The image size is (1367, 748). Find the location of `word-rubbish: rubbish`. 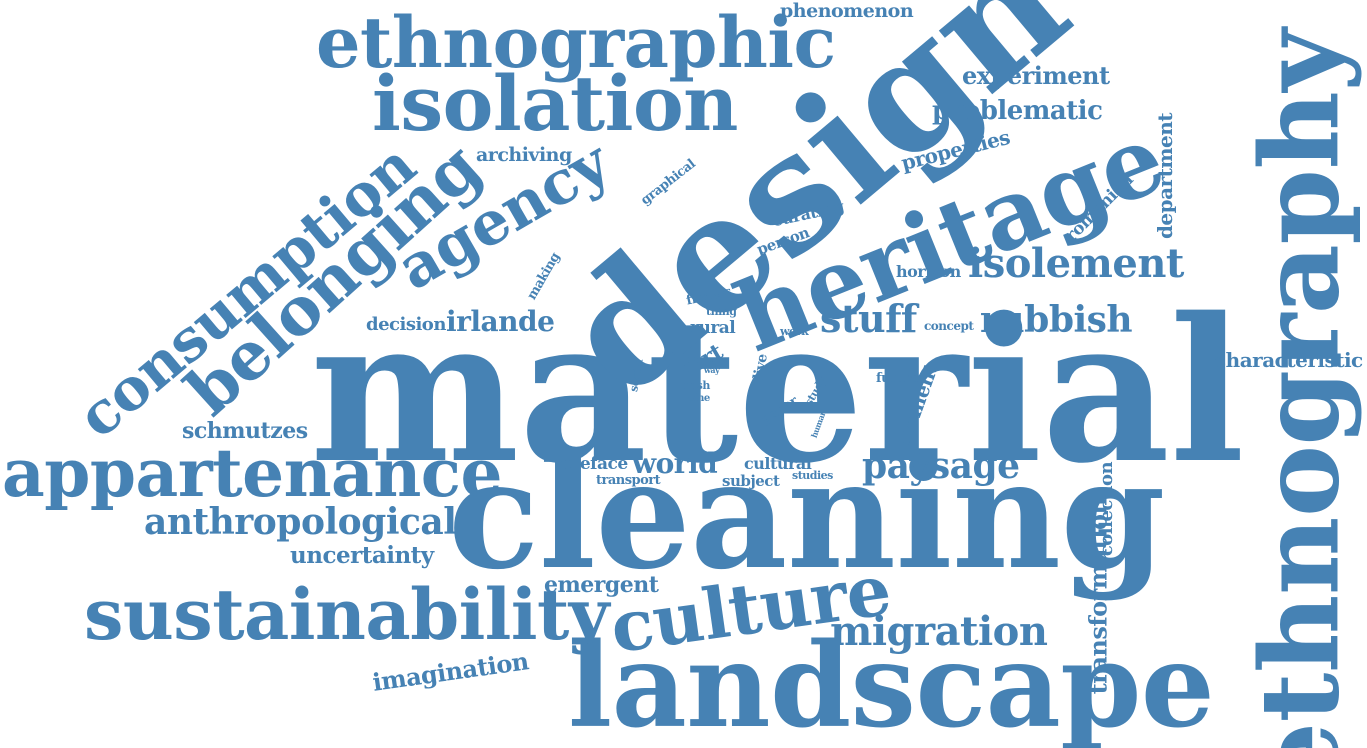

word-rubbish: rubbish is located at coordinates (1056, 320).